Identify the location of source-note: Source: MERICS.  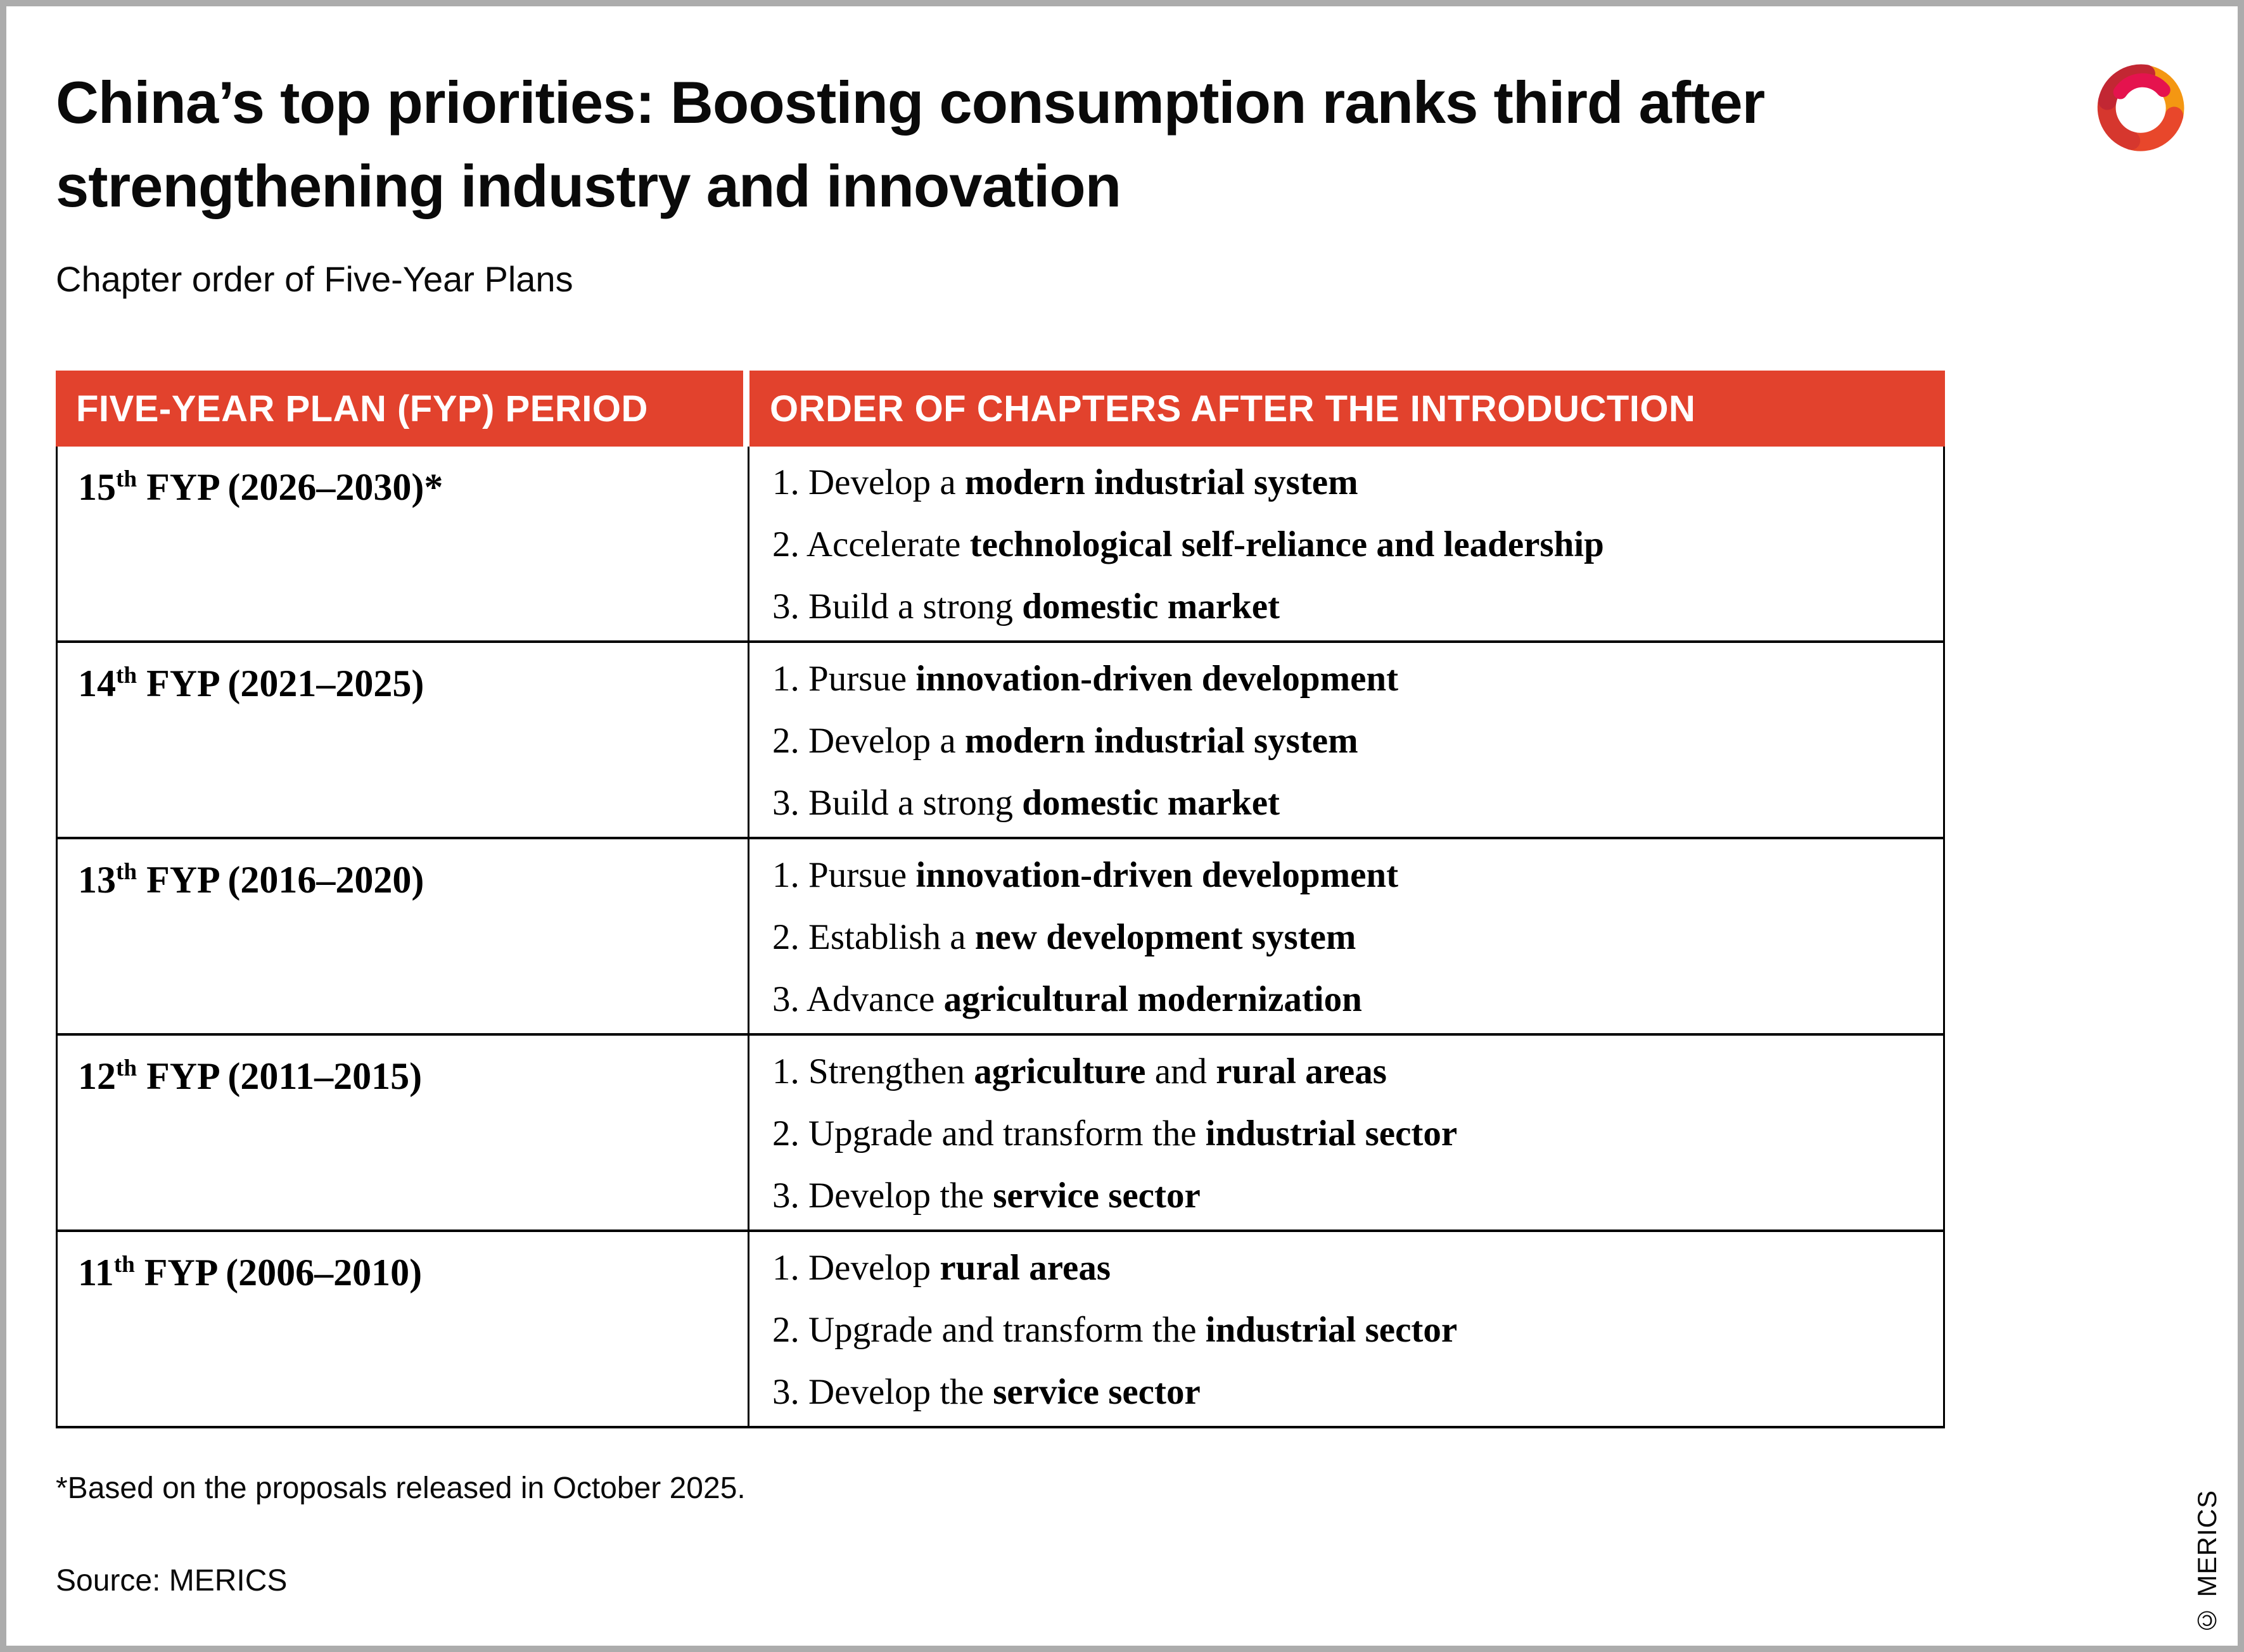
(172, 1581).